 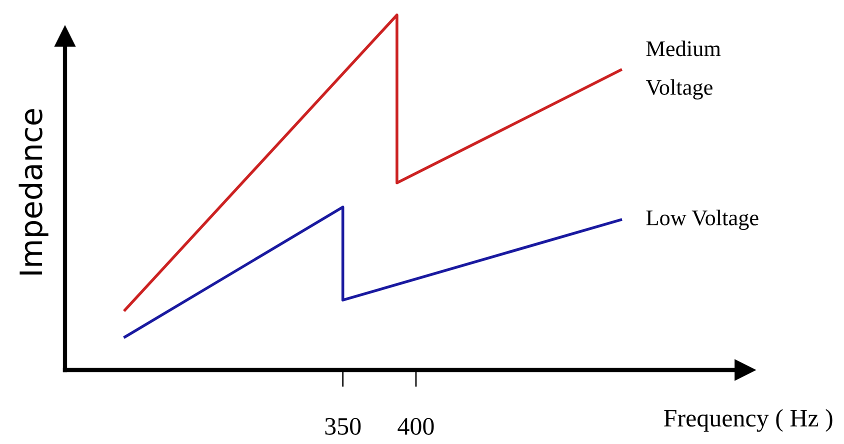 What do you see at coordinates (702, 220) in the screenshot?
I see `series-label: Low Voltage` at bounding box center [702, 220].